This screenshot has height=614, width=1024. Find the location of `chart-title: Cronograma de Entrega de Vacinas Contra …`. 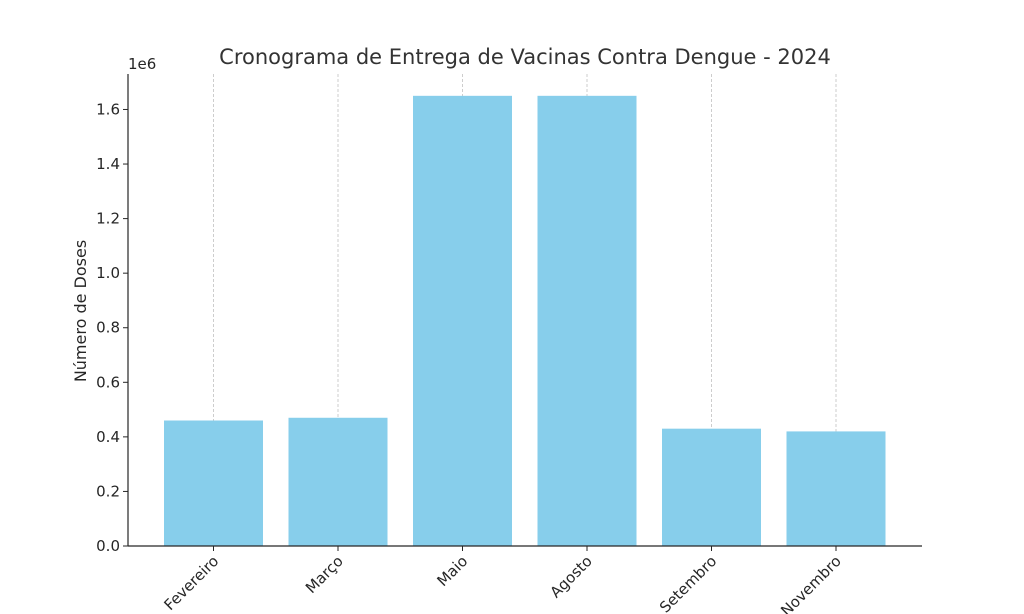

chart-title: Cronograma de Entrega de Vacinas Contra … is located at coordinates (525, 57).